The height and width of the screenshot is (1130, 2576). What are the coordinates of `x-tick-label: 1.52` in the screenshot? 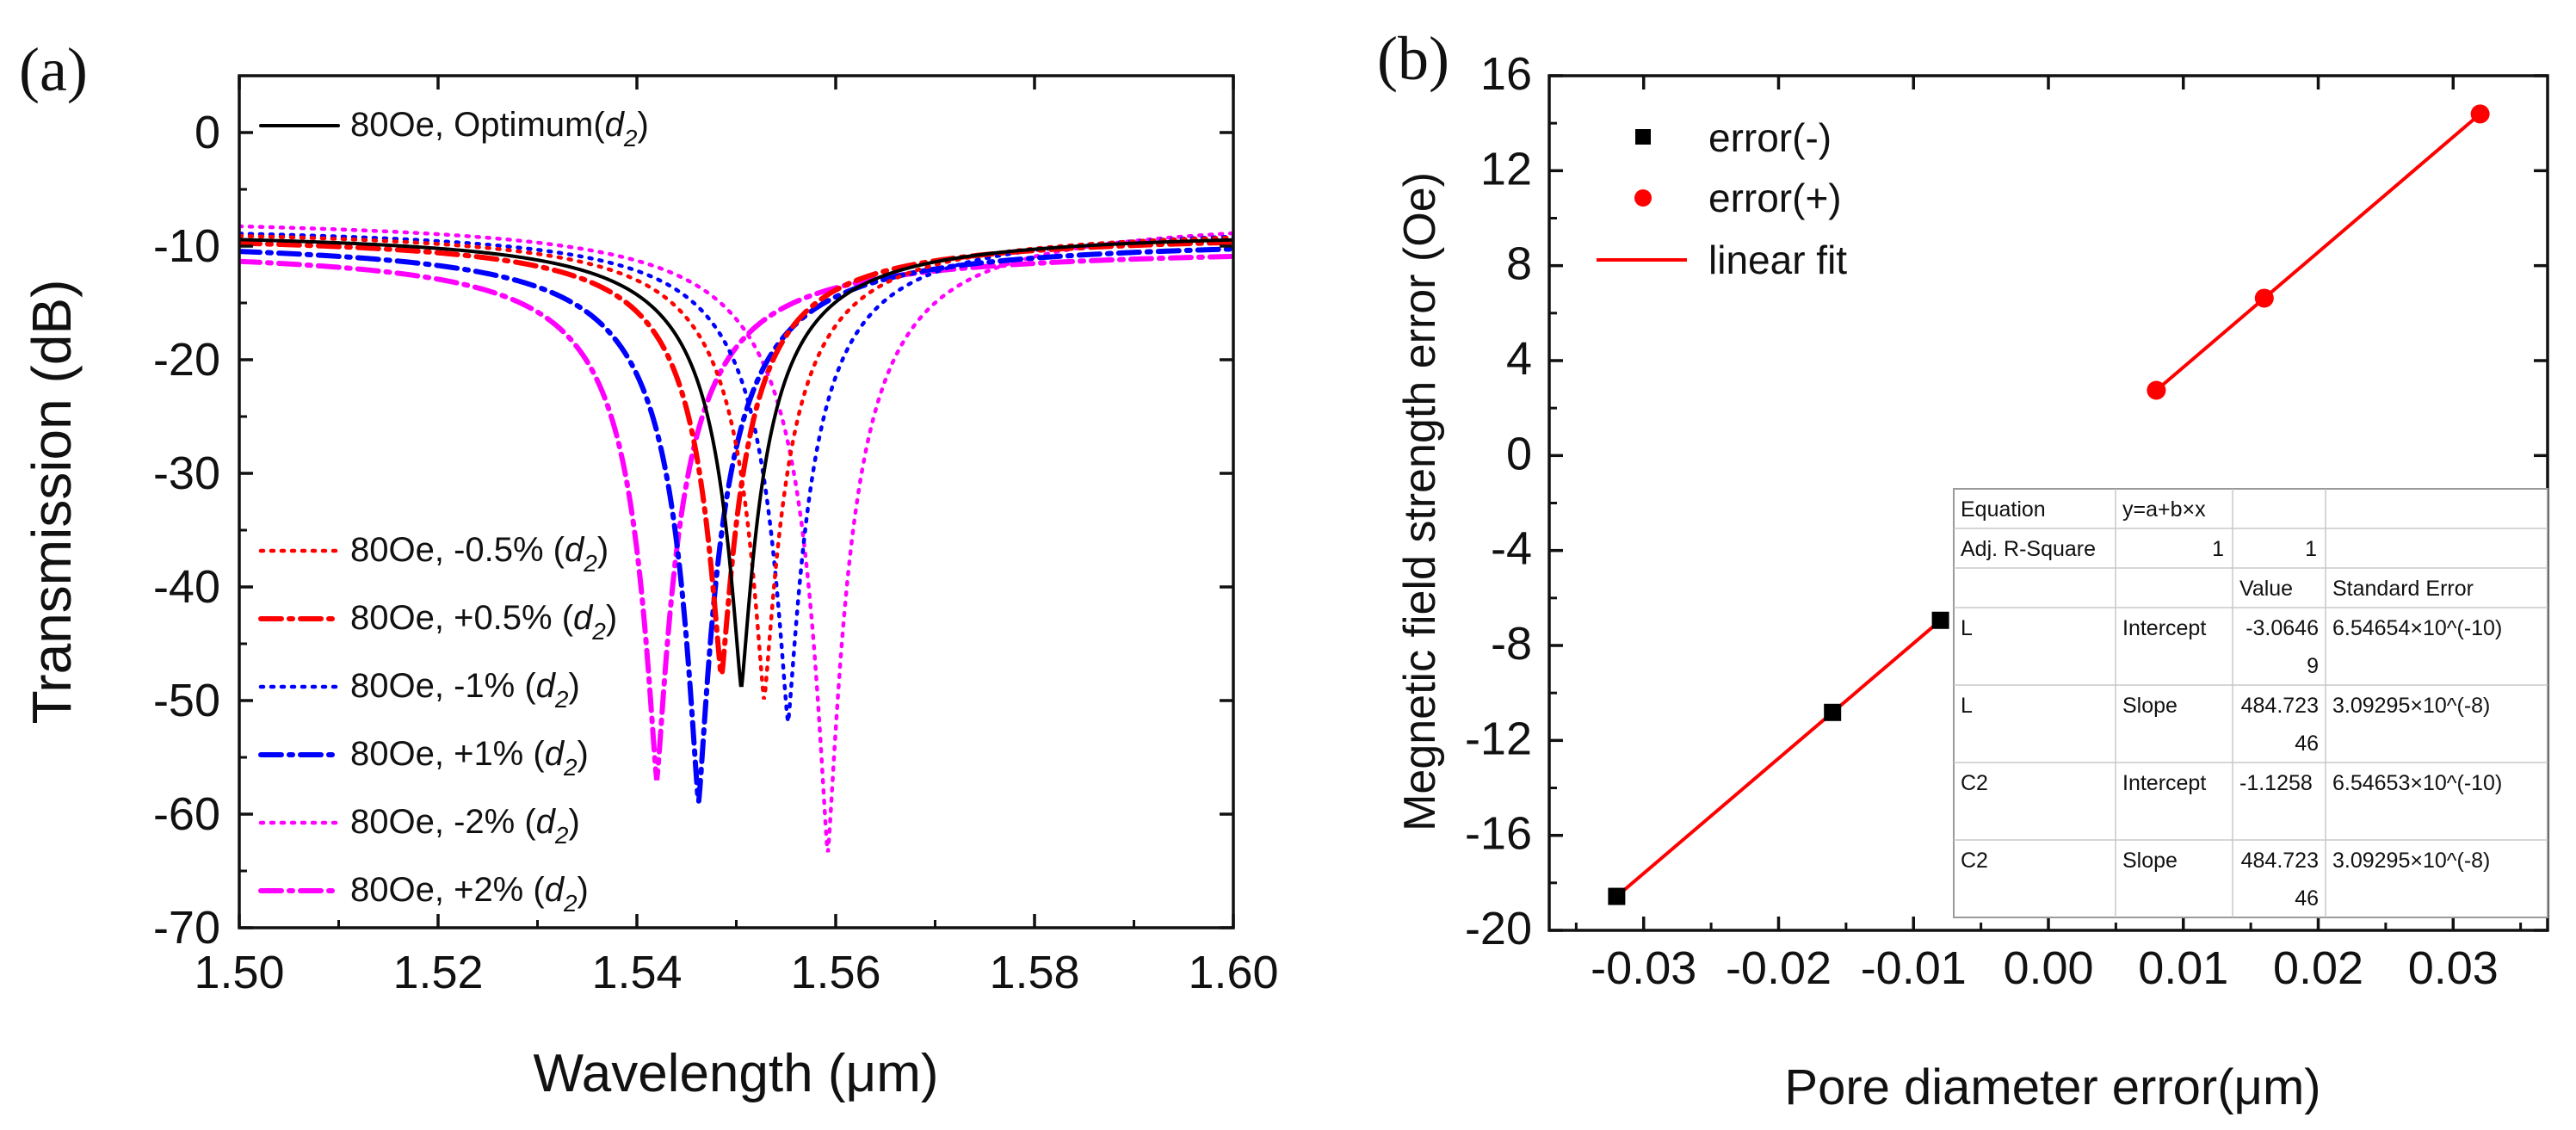 It's located at (437, 972).